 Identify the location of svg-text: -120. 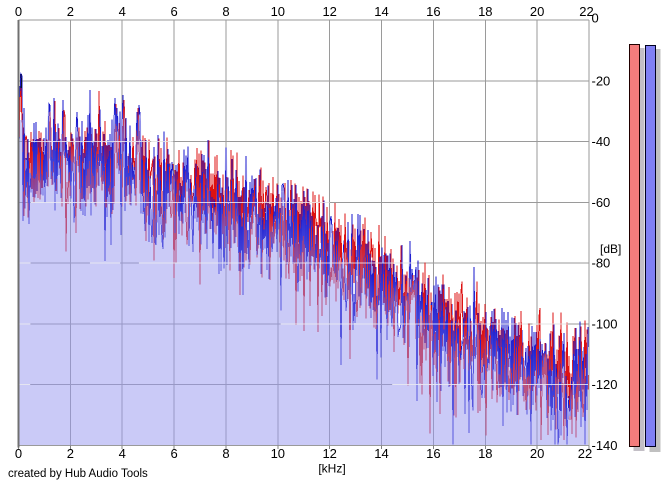
(605, 384).